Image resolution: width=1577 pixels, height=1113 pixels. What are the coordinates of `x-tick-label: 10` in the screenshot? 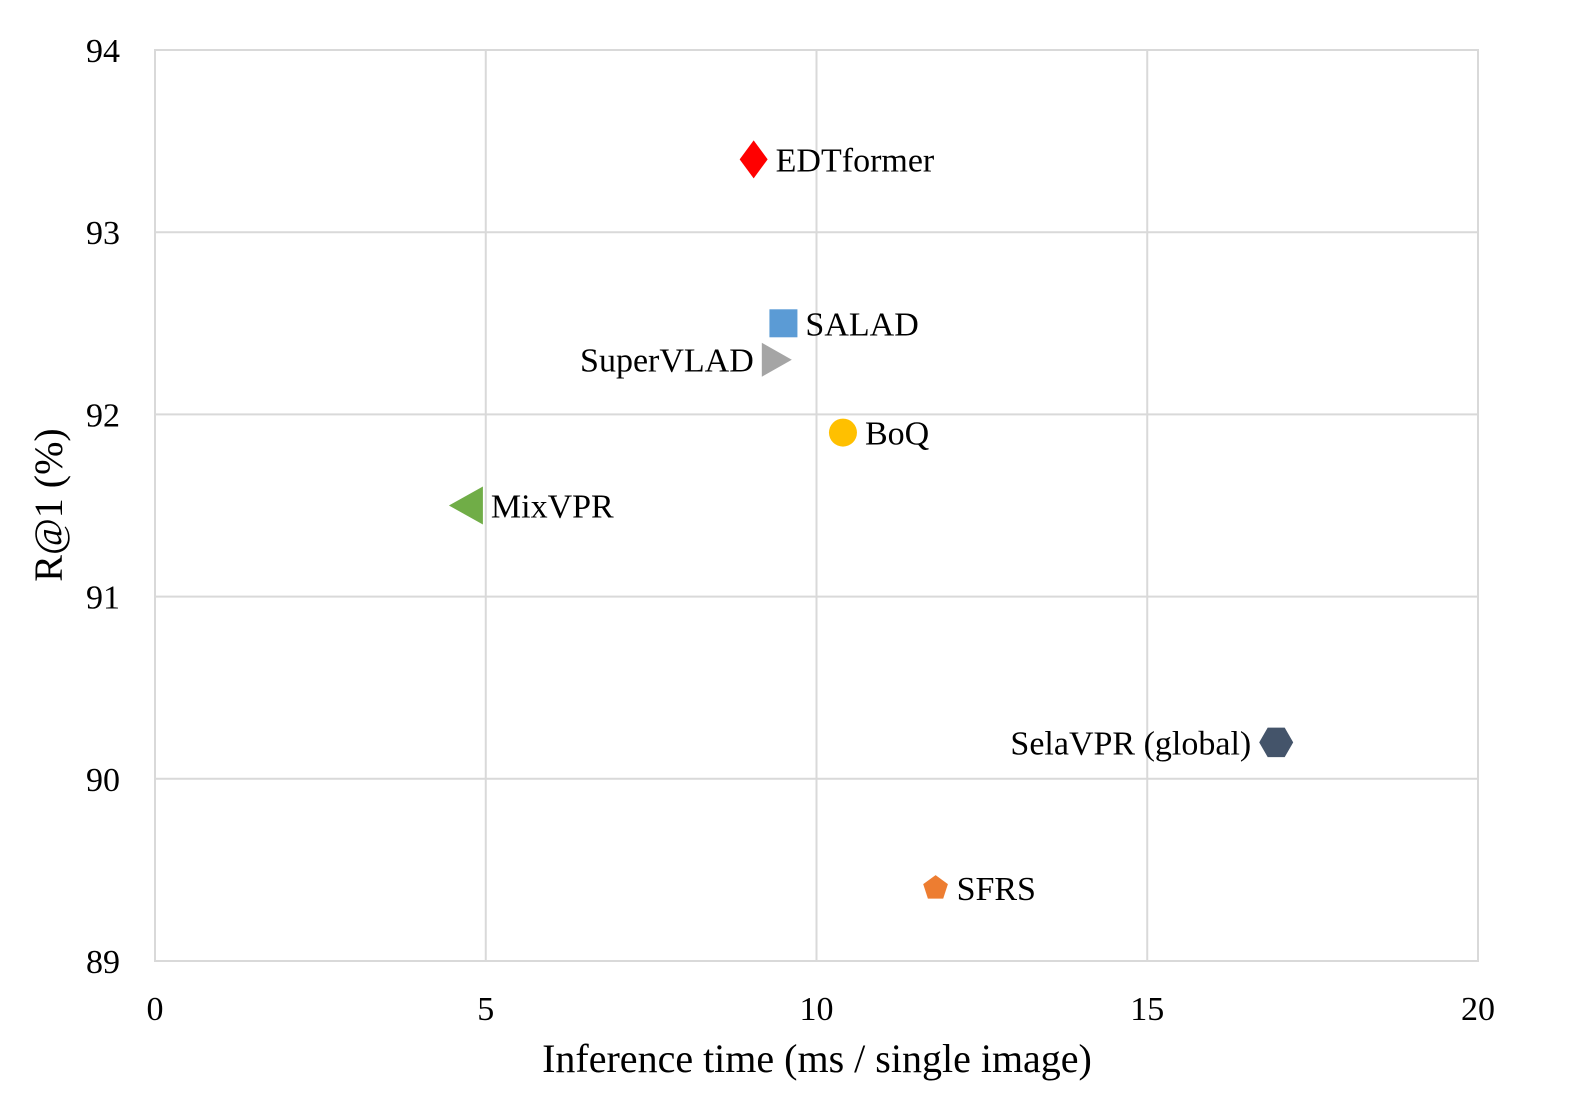 It's located at (817, 1009).